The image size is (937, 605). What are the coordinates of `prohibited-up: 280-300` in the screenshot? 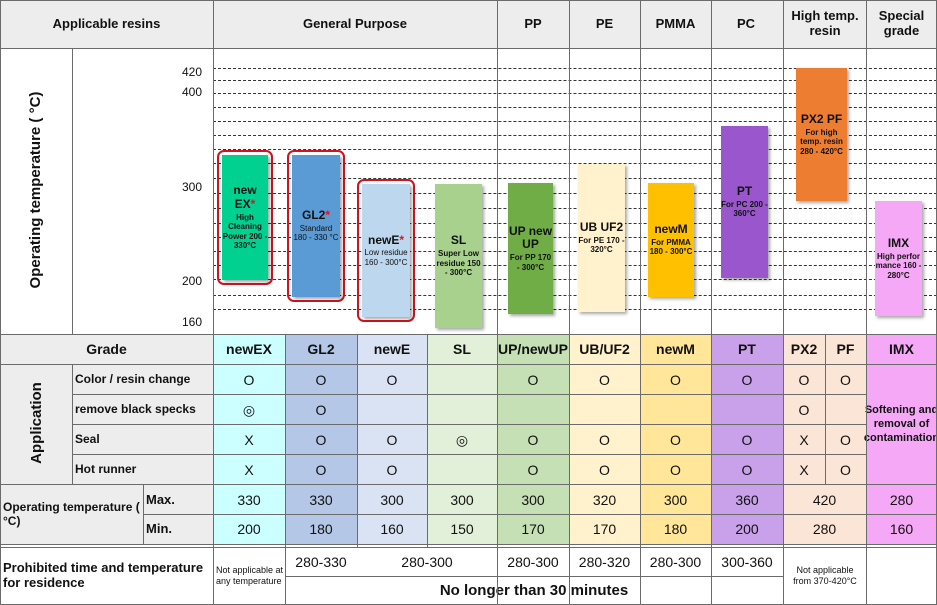 It's located at (533, 561).